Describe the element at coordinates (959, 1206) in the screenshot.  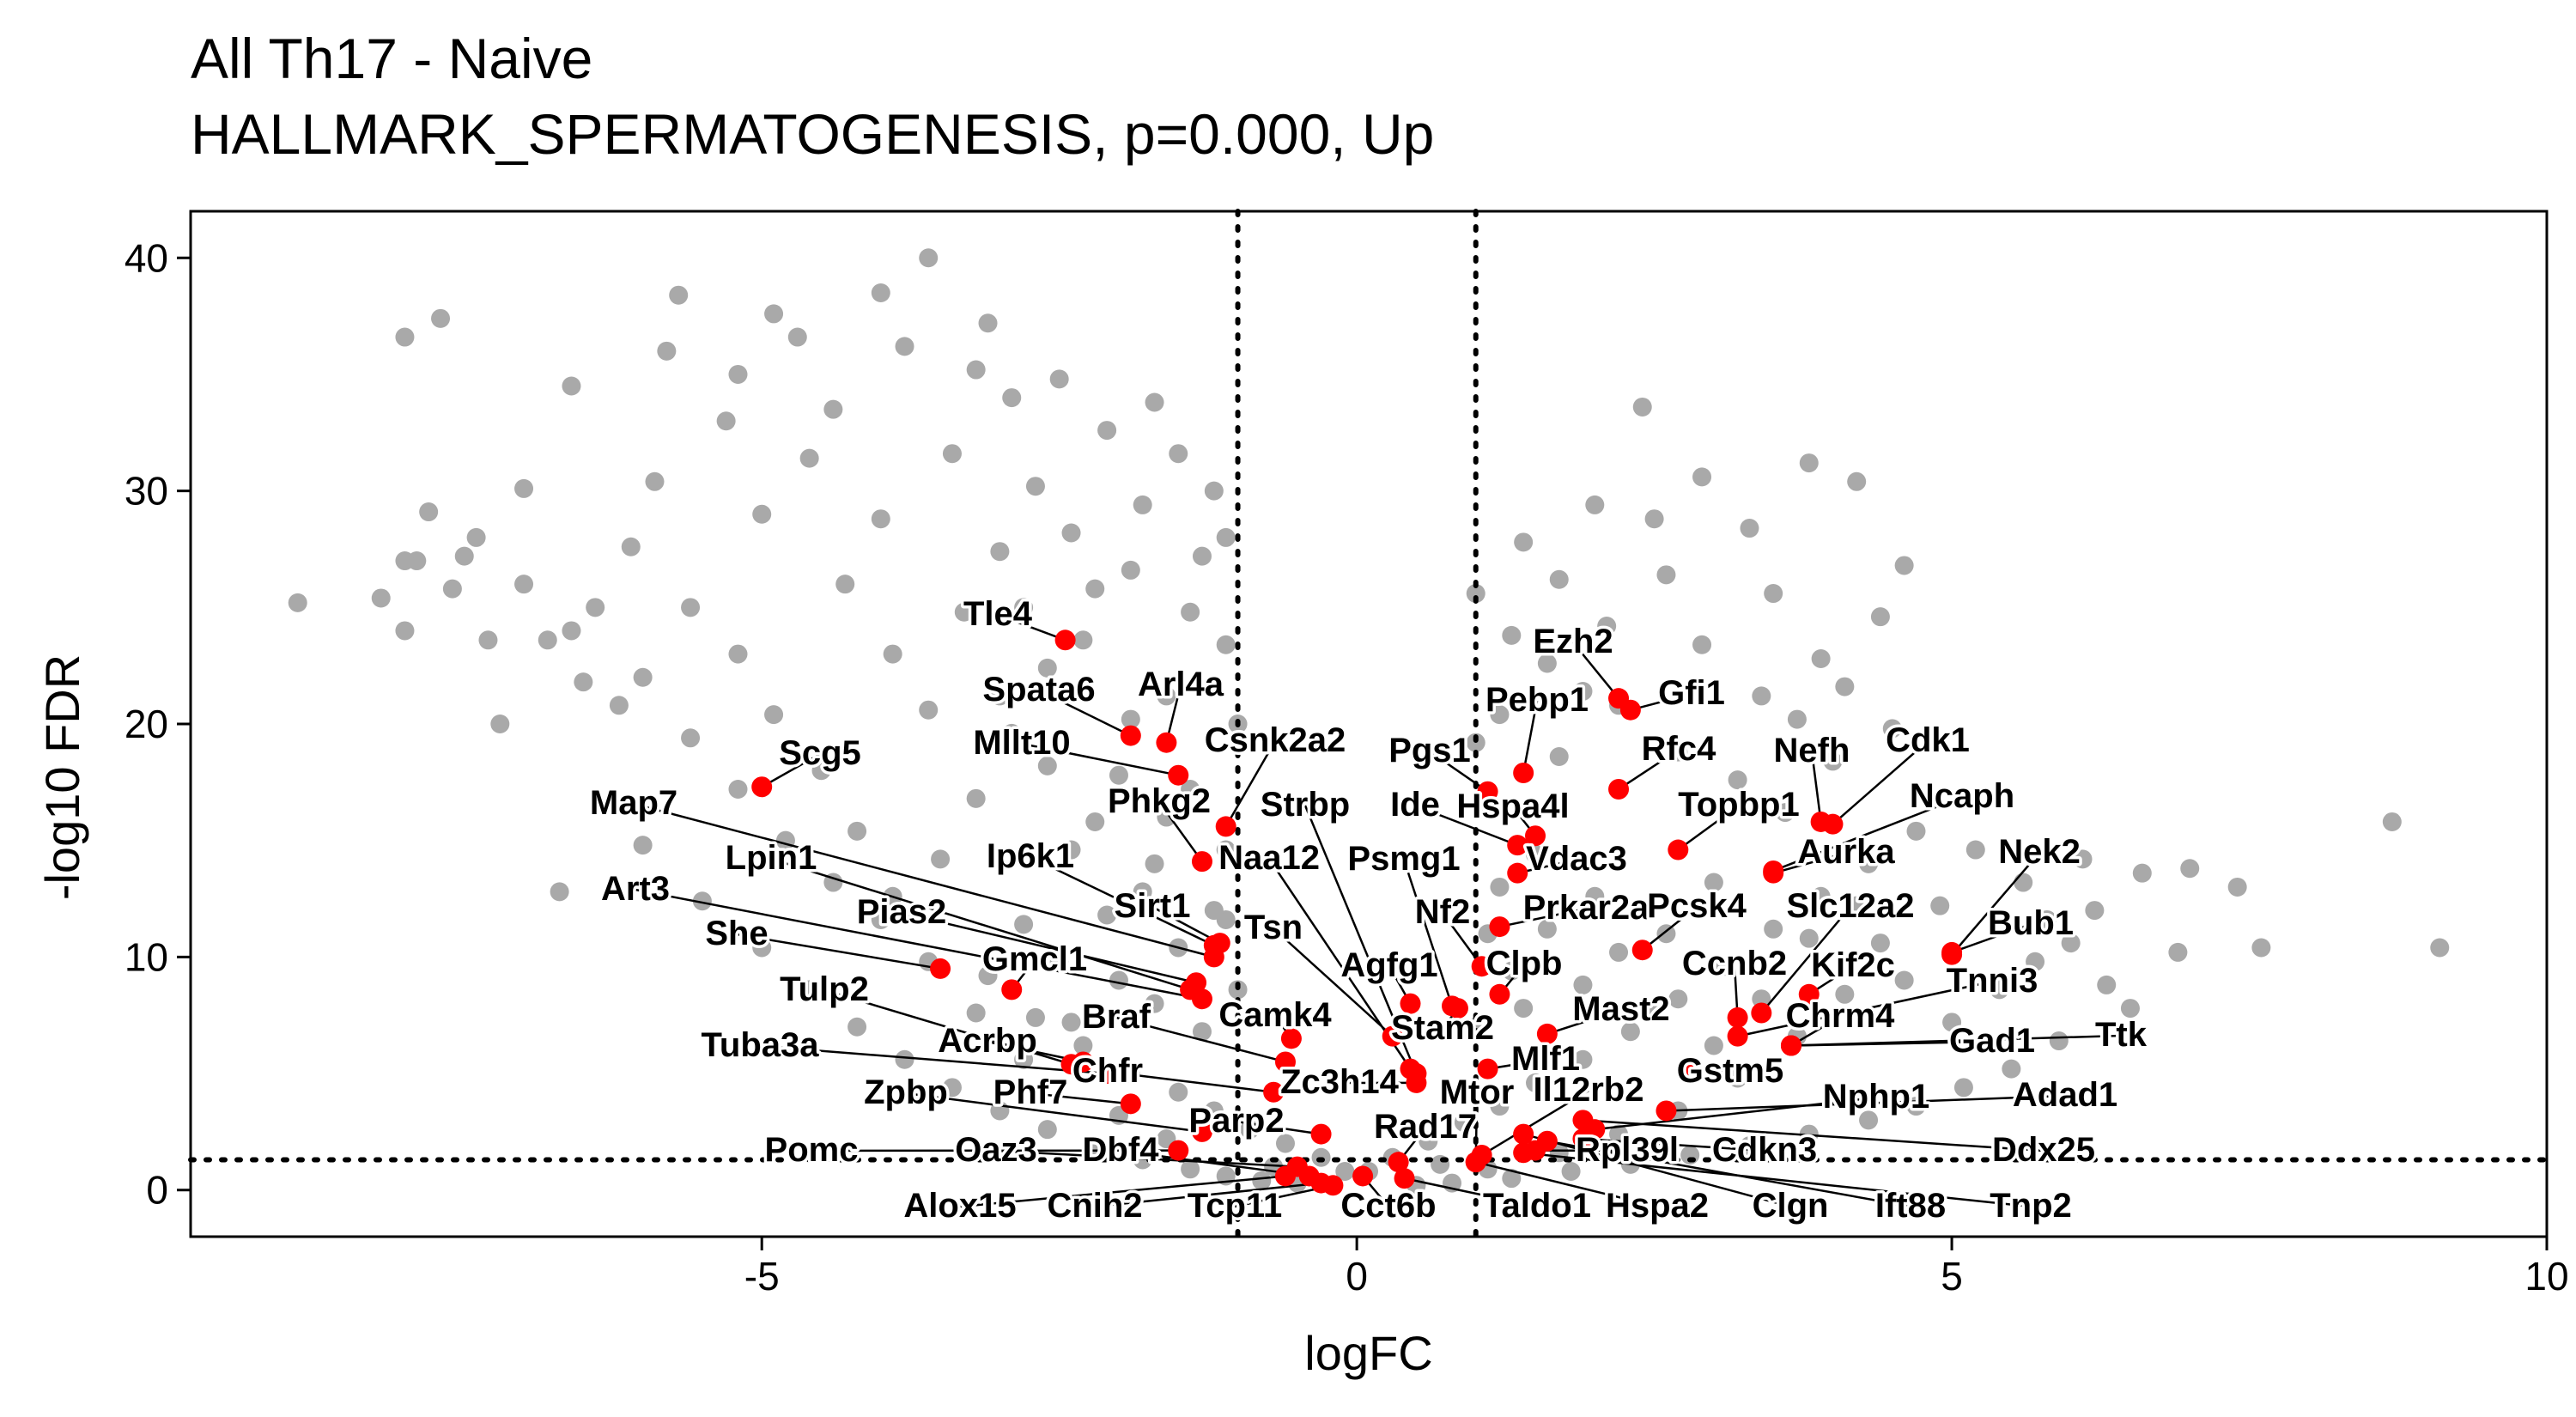
I see `gene-label: Alox15` at that location.